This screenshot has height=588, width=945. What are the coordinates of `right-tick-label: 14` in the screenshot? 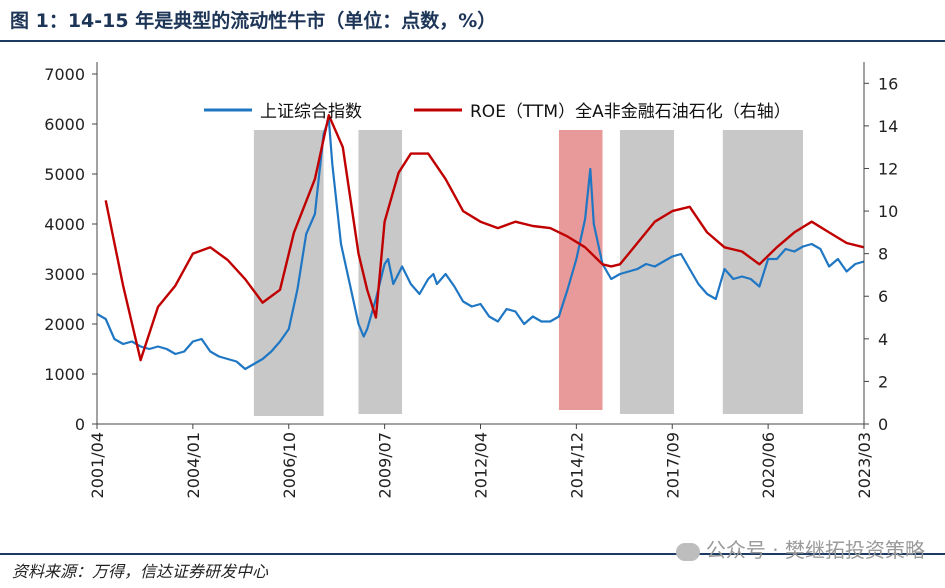 It's located at (888, 126).